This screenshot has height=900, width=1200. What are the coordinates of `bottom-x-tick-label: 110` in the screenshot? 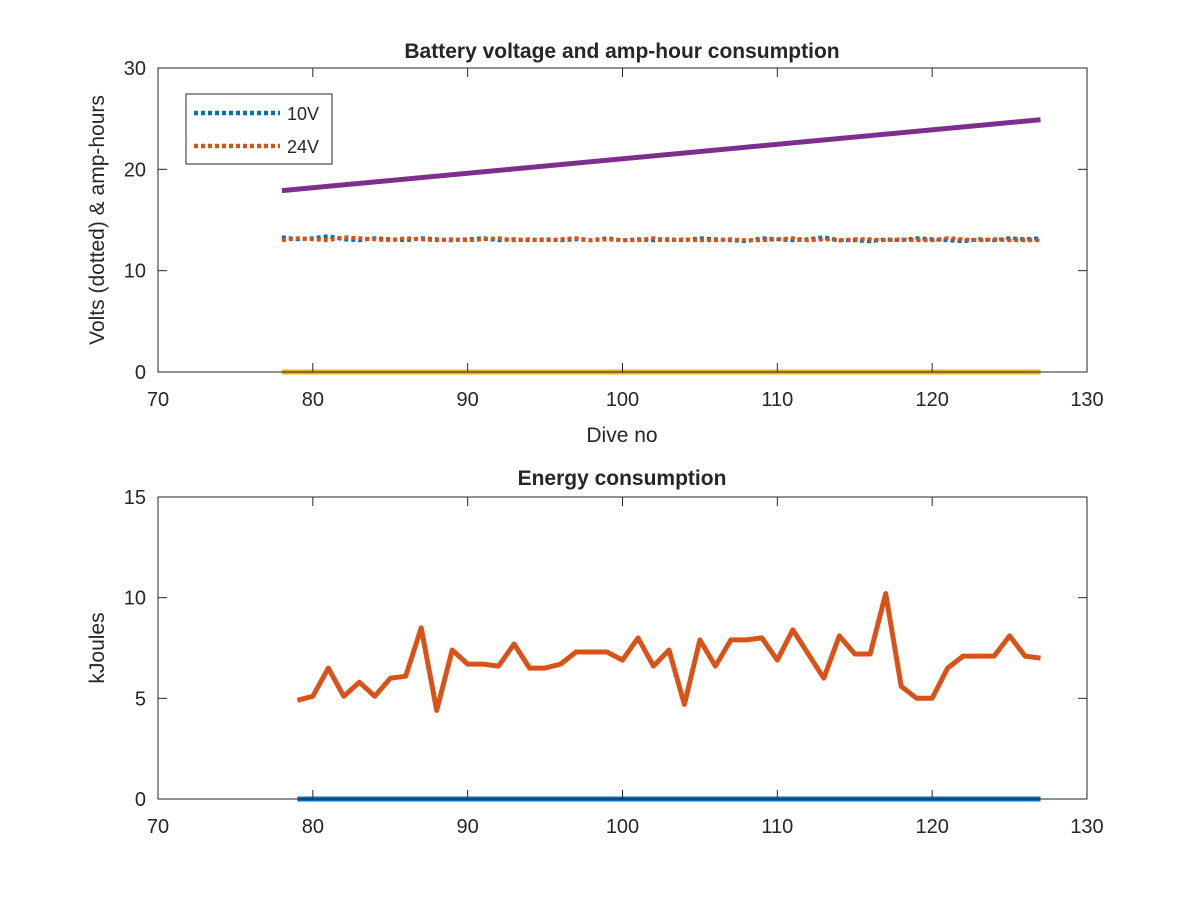 It's located at (777, 827).